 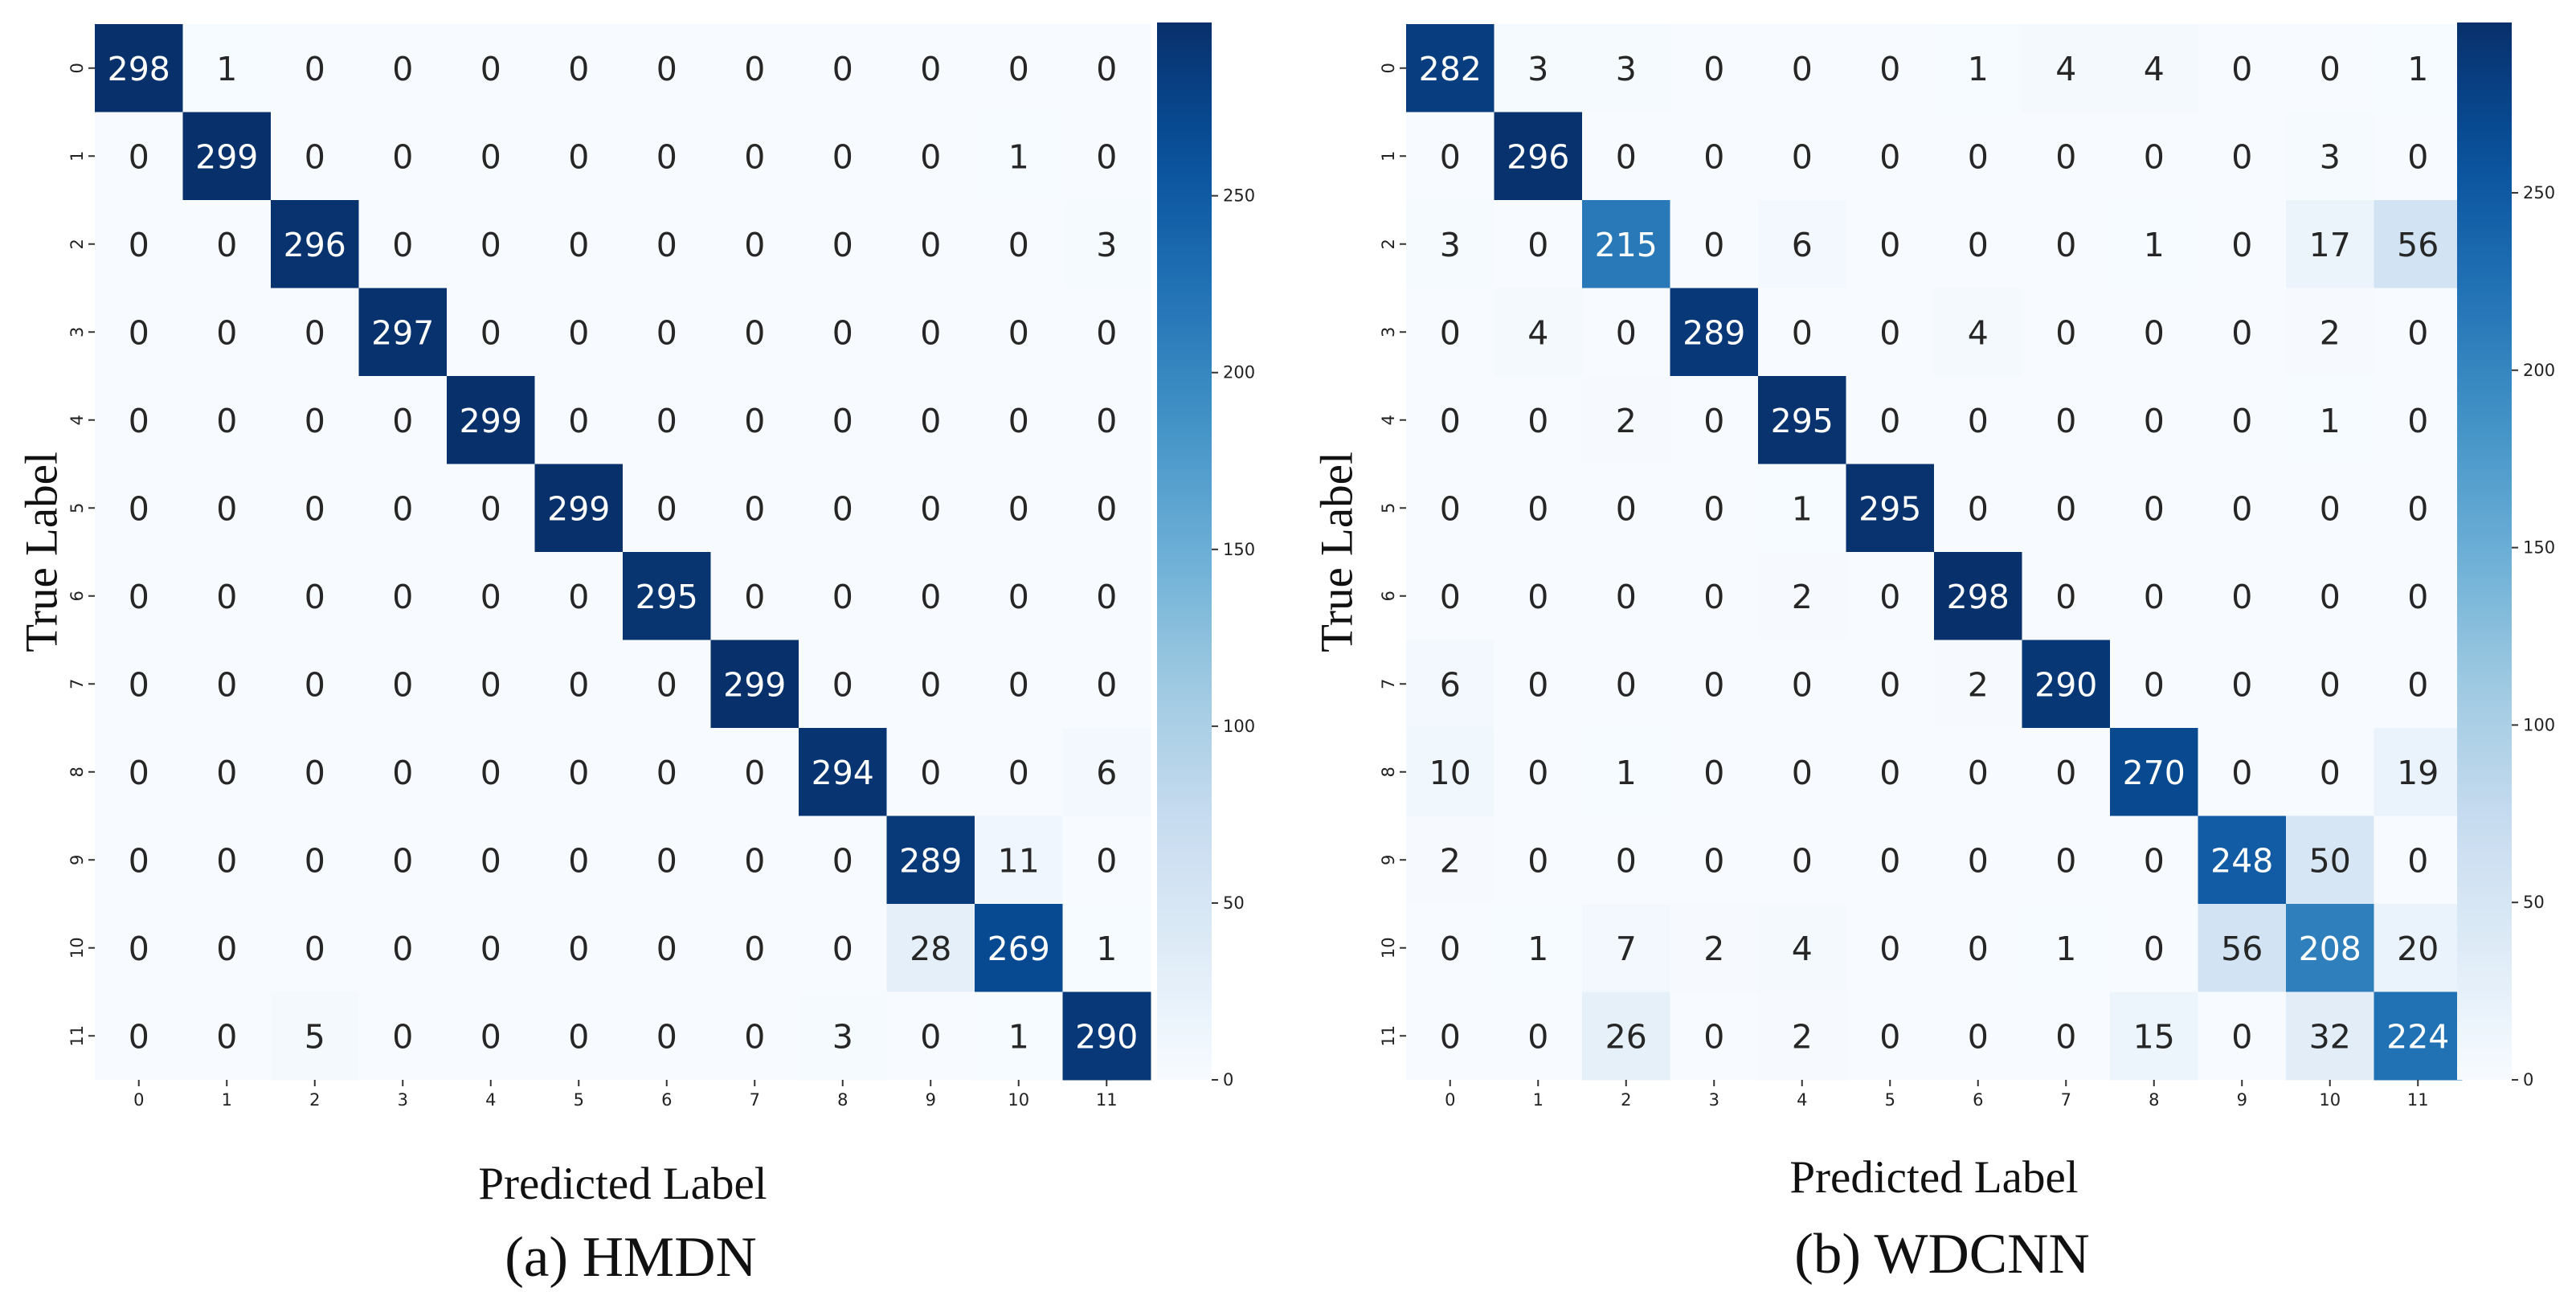 I want to click on y-tick-label: 9, so click(x=77, y=860).